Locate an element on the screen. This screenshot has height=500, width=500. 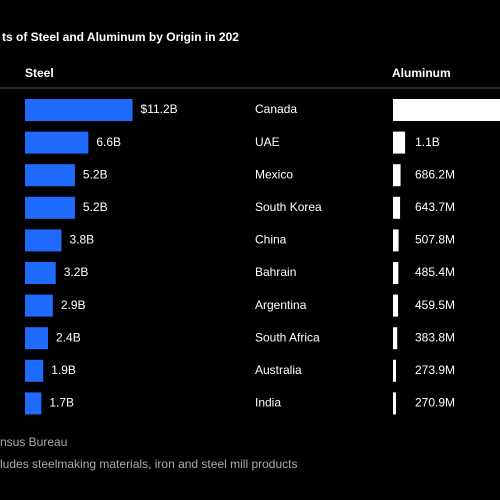
category-label: India is located at coordinates (268, 403).